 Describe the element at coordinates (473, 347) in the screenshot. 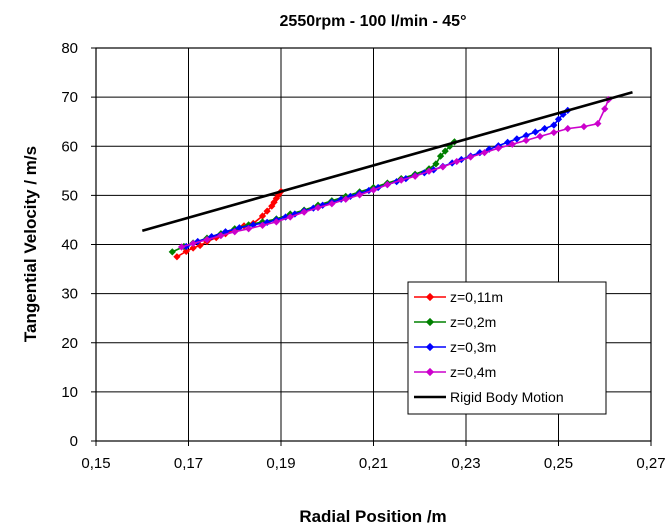

I see `legend-entry-label: z=0,3m` at that location.